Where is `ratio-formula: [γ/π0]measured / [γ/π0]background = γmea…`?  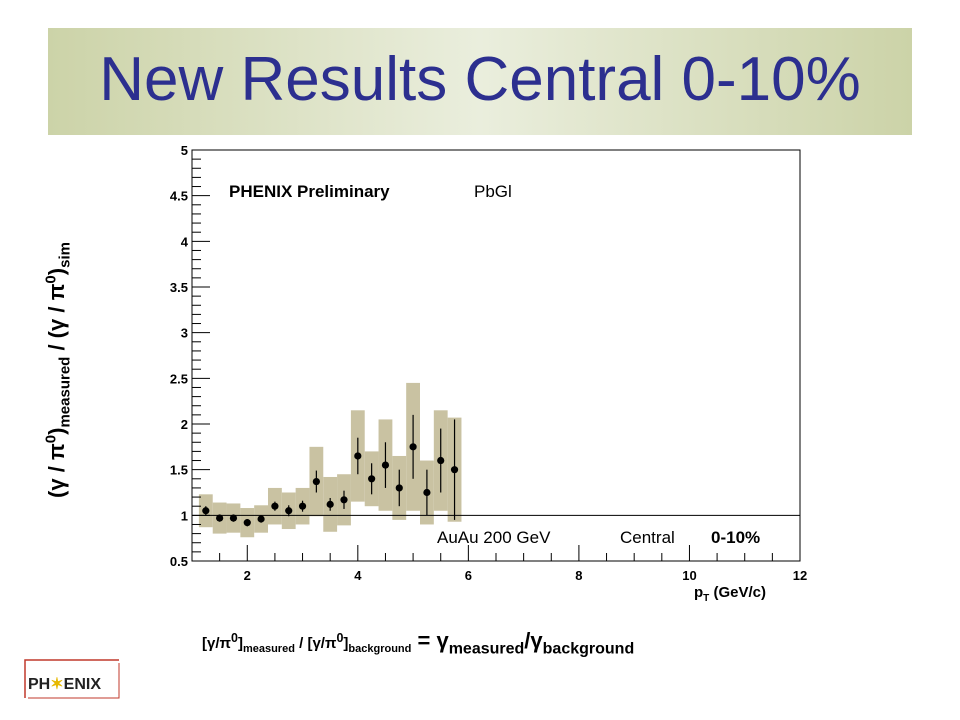 ratio-formula: [γ/π0]measured / [γ/π0]background = γmea… is located at coordinates (418, 643).